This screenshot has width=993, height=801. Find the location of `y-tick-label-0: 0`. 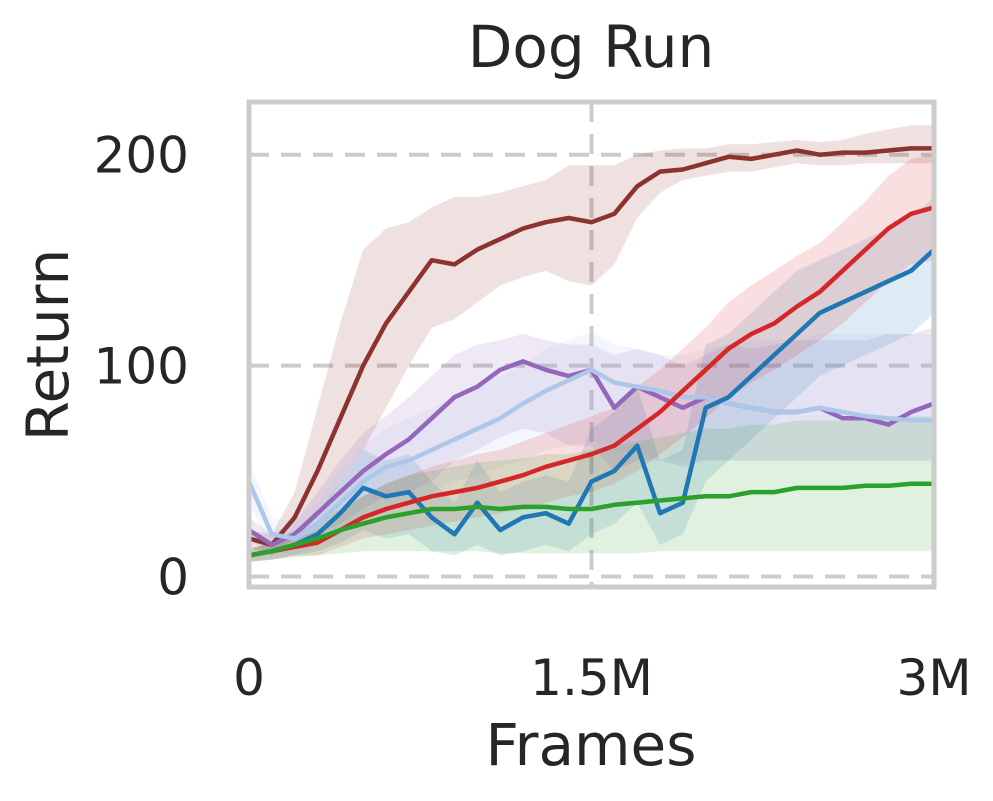

y-tick-label-0: 0 is located at coordinates (173, 577).